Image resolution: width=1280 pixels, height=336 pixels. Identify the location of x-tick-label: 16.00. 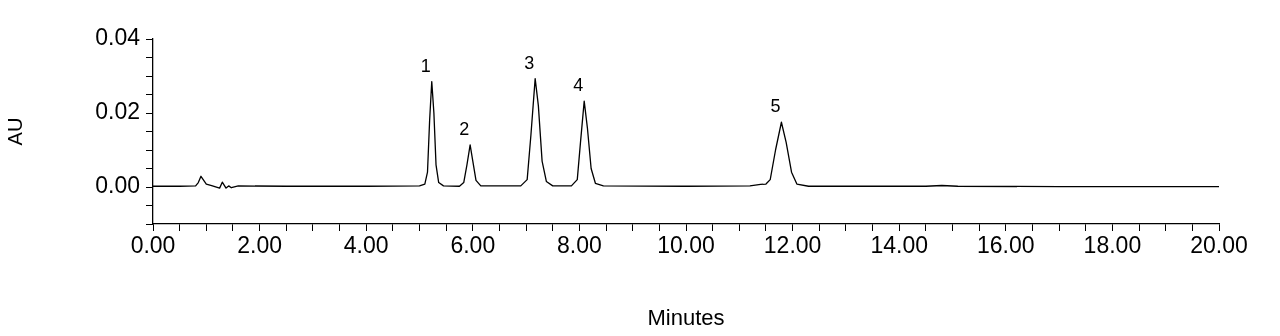
(1006, 245).